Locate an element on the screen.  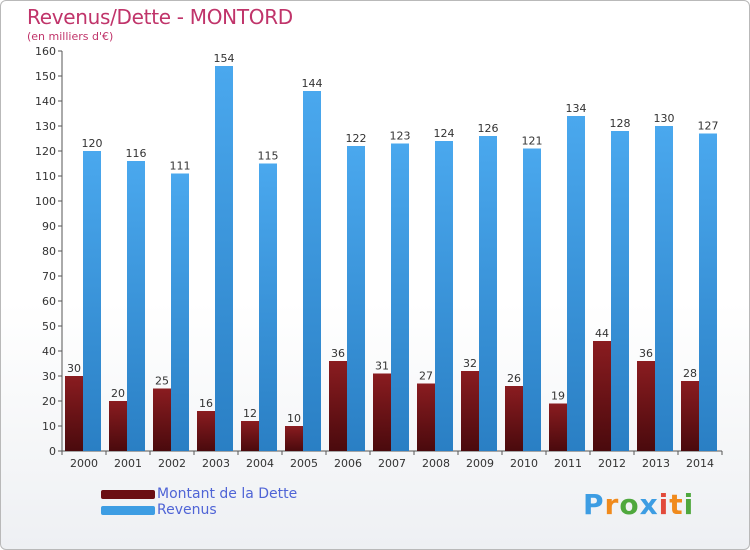
data-label: 134 is located at coordinates (576, 108).